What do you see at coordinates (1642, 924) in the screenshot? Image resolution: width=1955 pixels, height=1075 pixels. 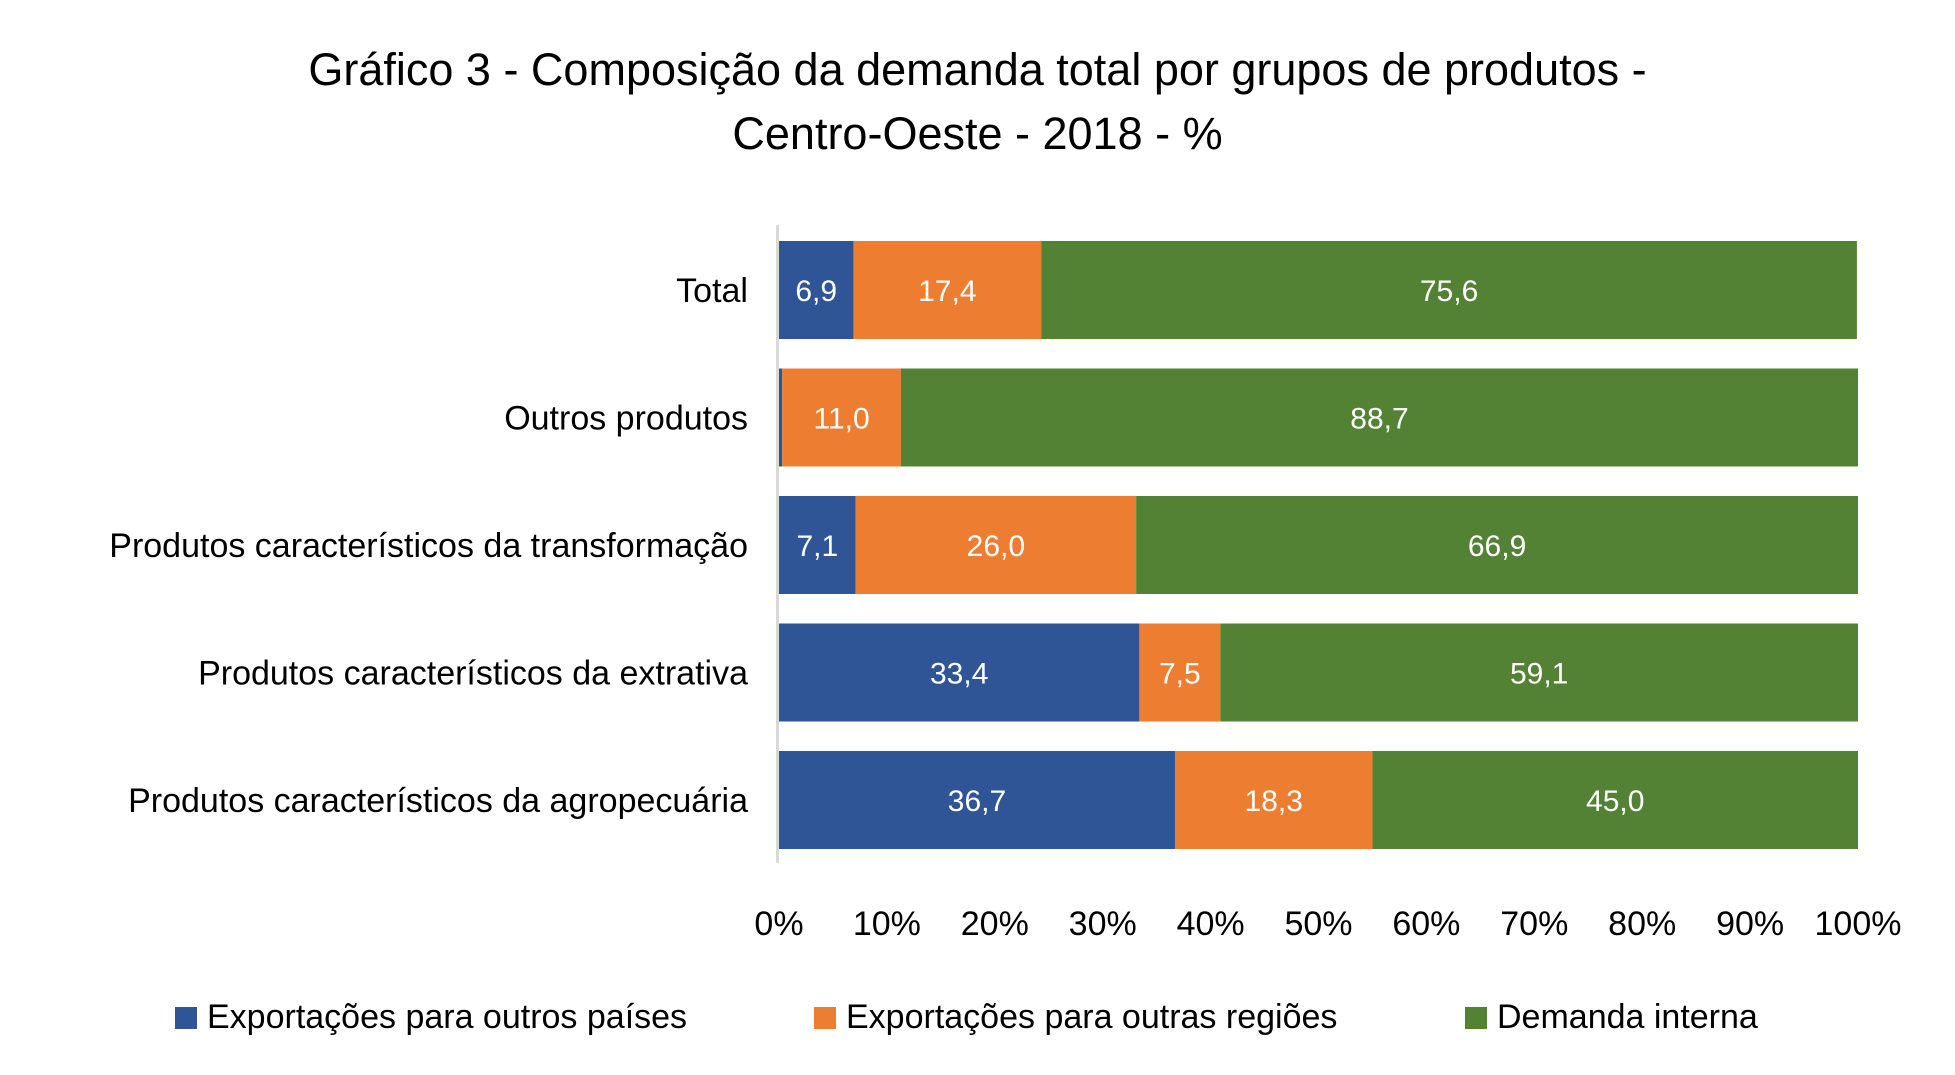 I see `x-tick-label: 80%` at bounding box center [1642, 924].